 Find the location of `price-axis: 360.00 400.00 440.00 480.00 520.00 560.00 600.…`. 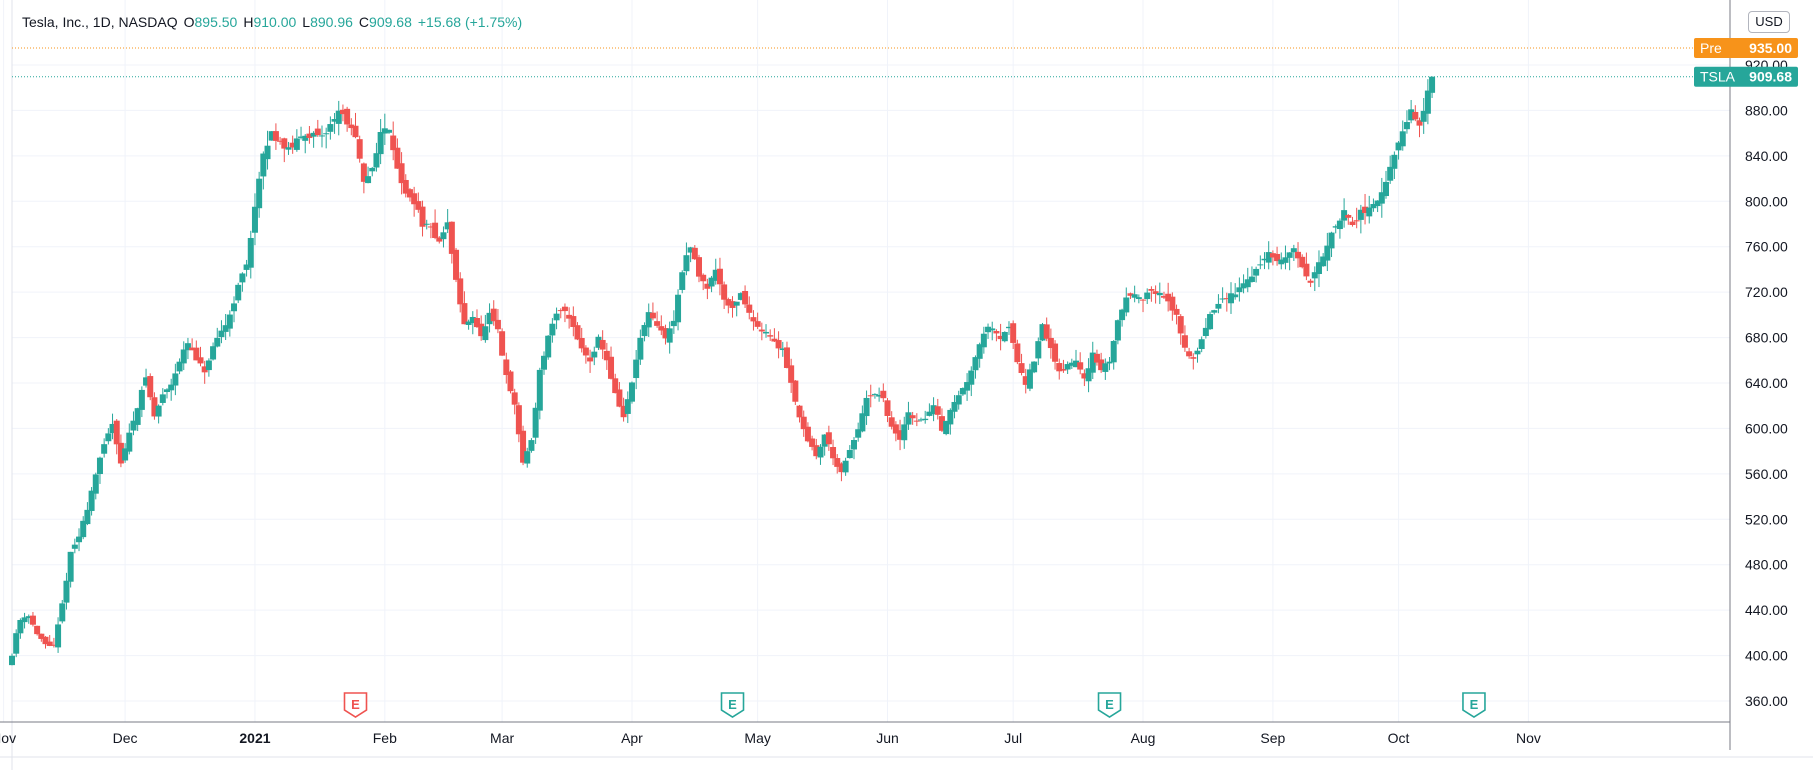

price-axis: 360.00 400.00 440.00 480.00 520.00 560.00 600.… is located at coordinates (1758, 375).